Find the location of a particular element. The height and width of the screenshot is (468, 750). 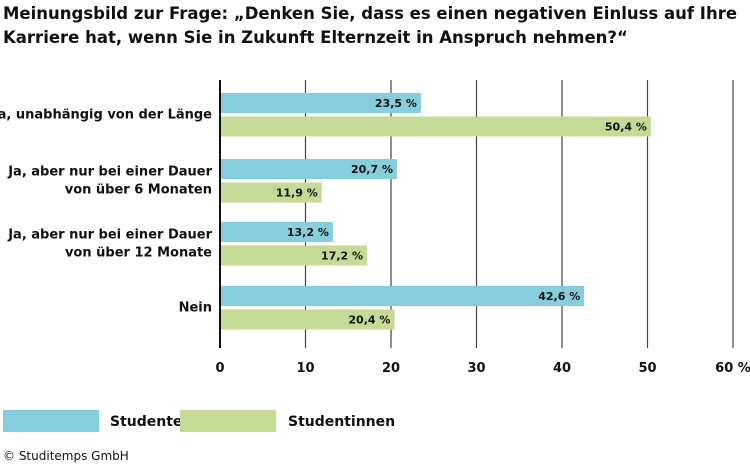

legend: Studenten Studentinnen is located at coordinates (199, 421).